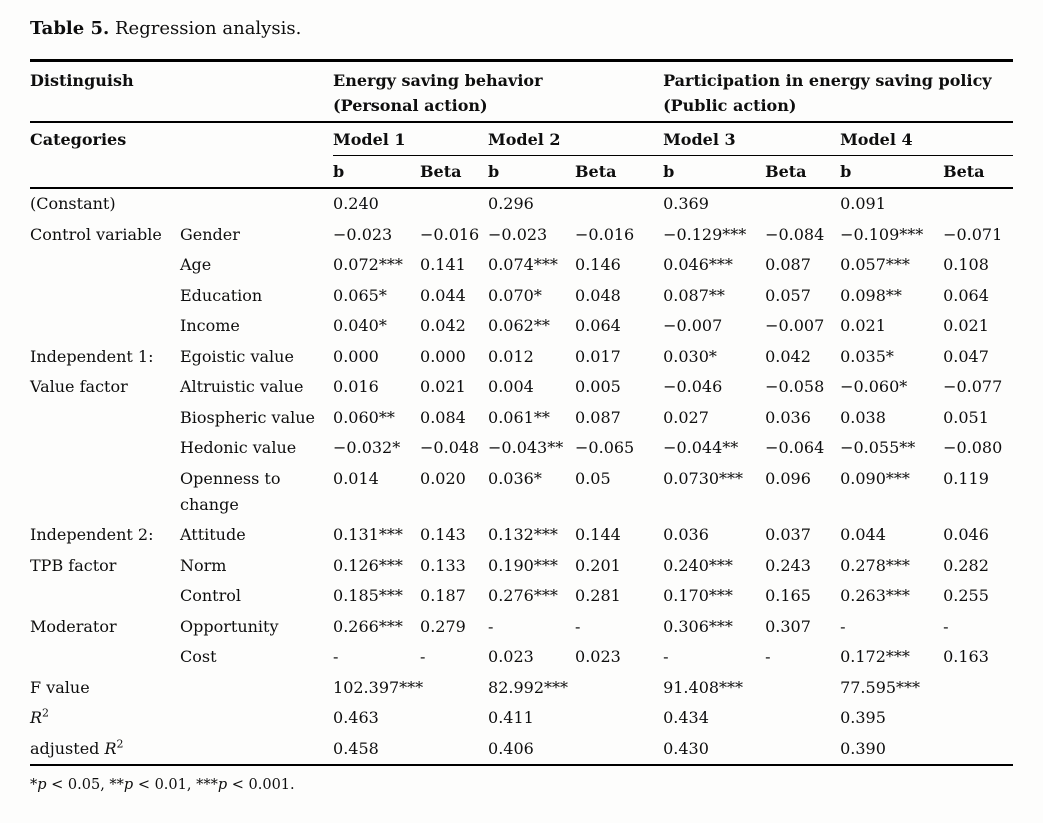 This screenshot has height=823, width=1043. I want to click on row-label: Control, so click(211, 595).